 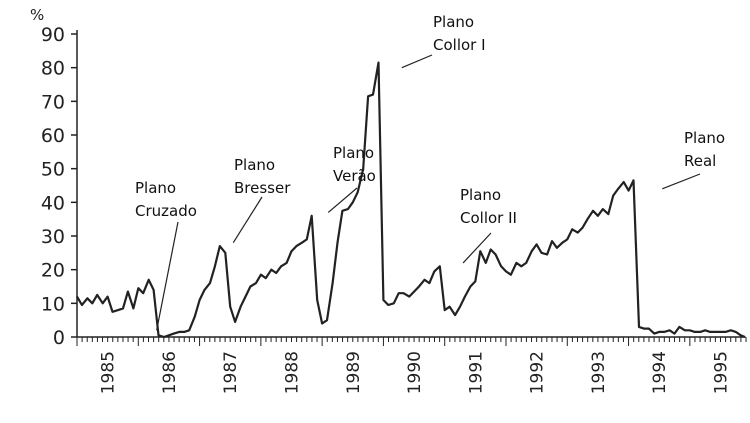 What do you see at coordinates (538, 372) in the screenshot?
I see `x-tick-label: 1992` at bounding box center [538, 372].